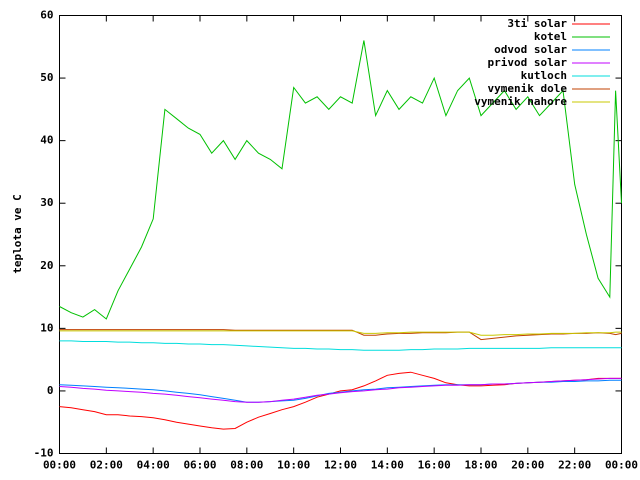 The image size is (640, 480). I want to click on y-tick-label: 50, so click(46, 77).